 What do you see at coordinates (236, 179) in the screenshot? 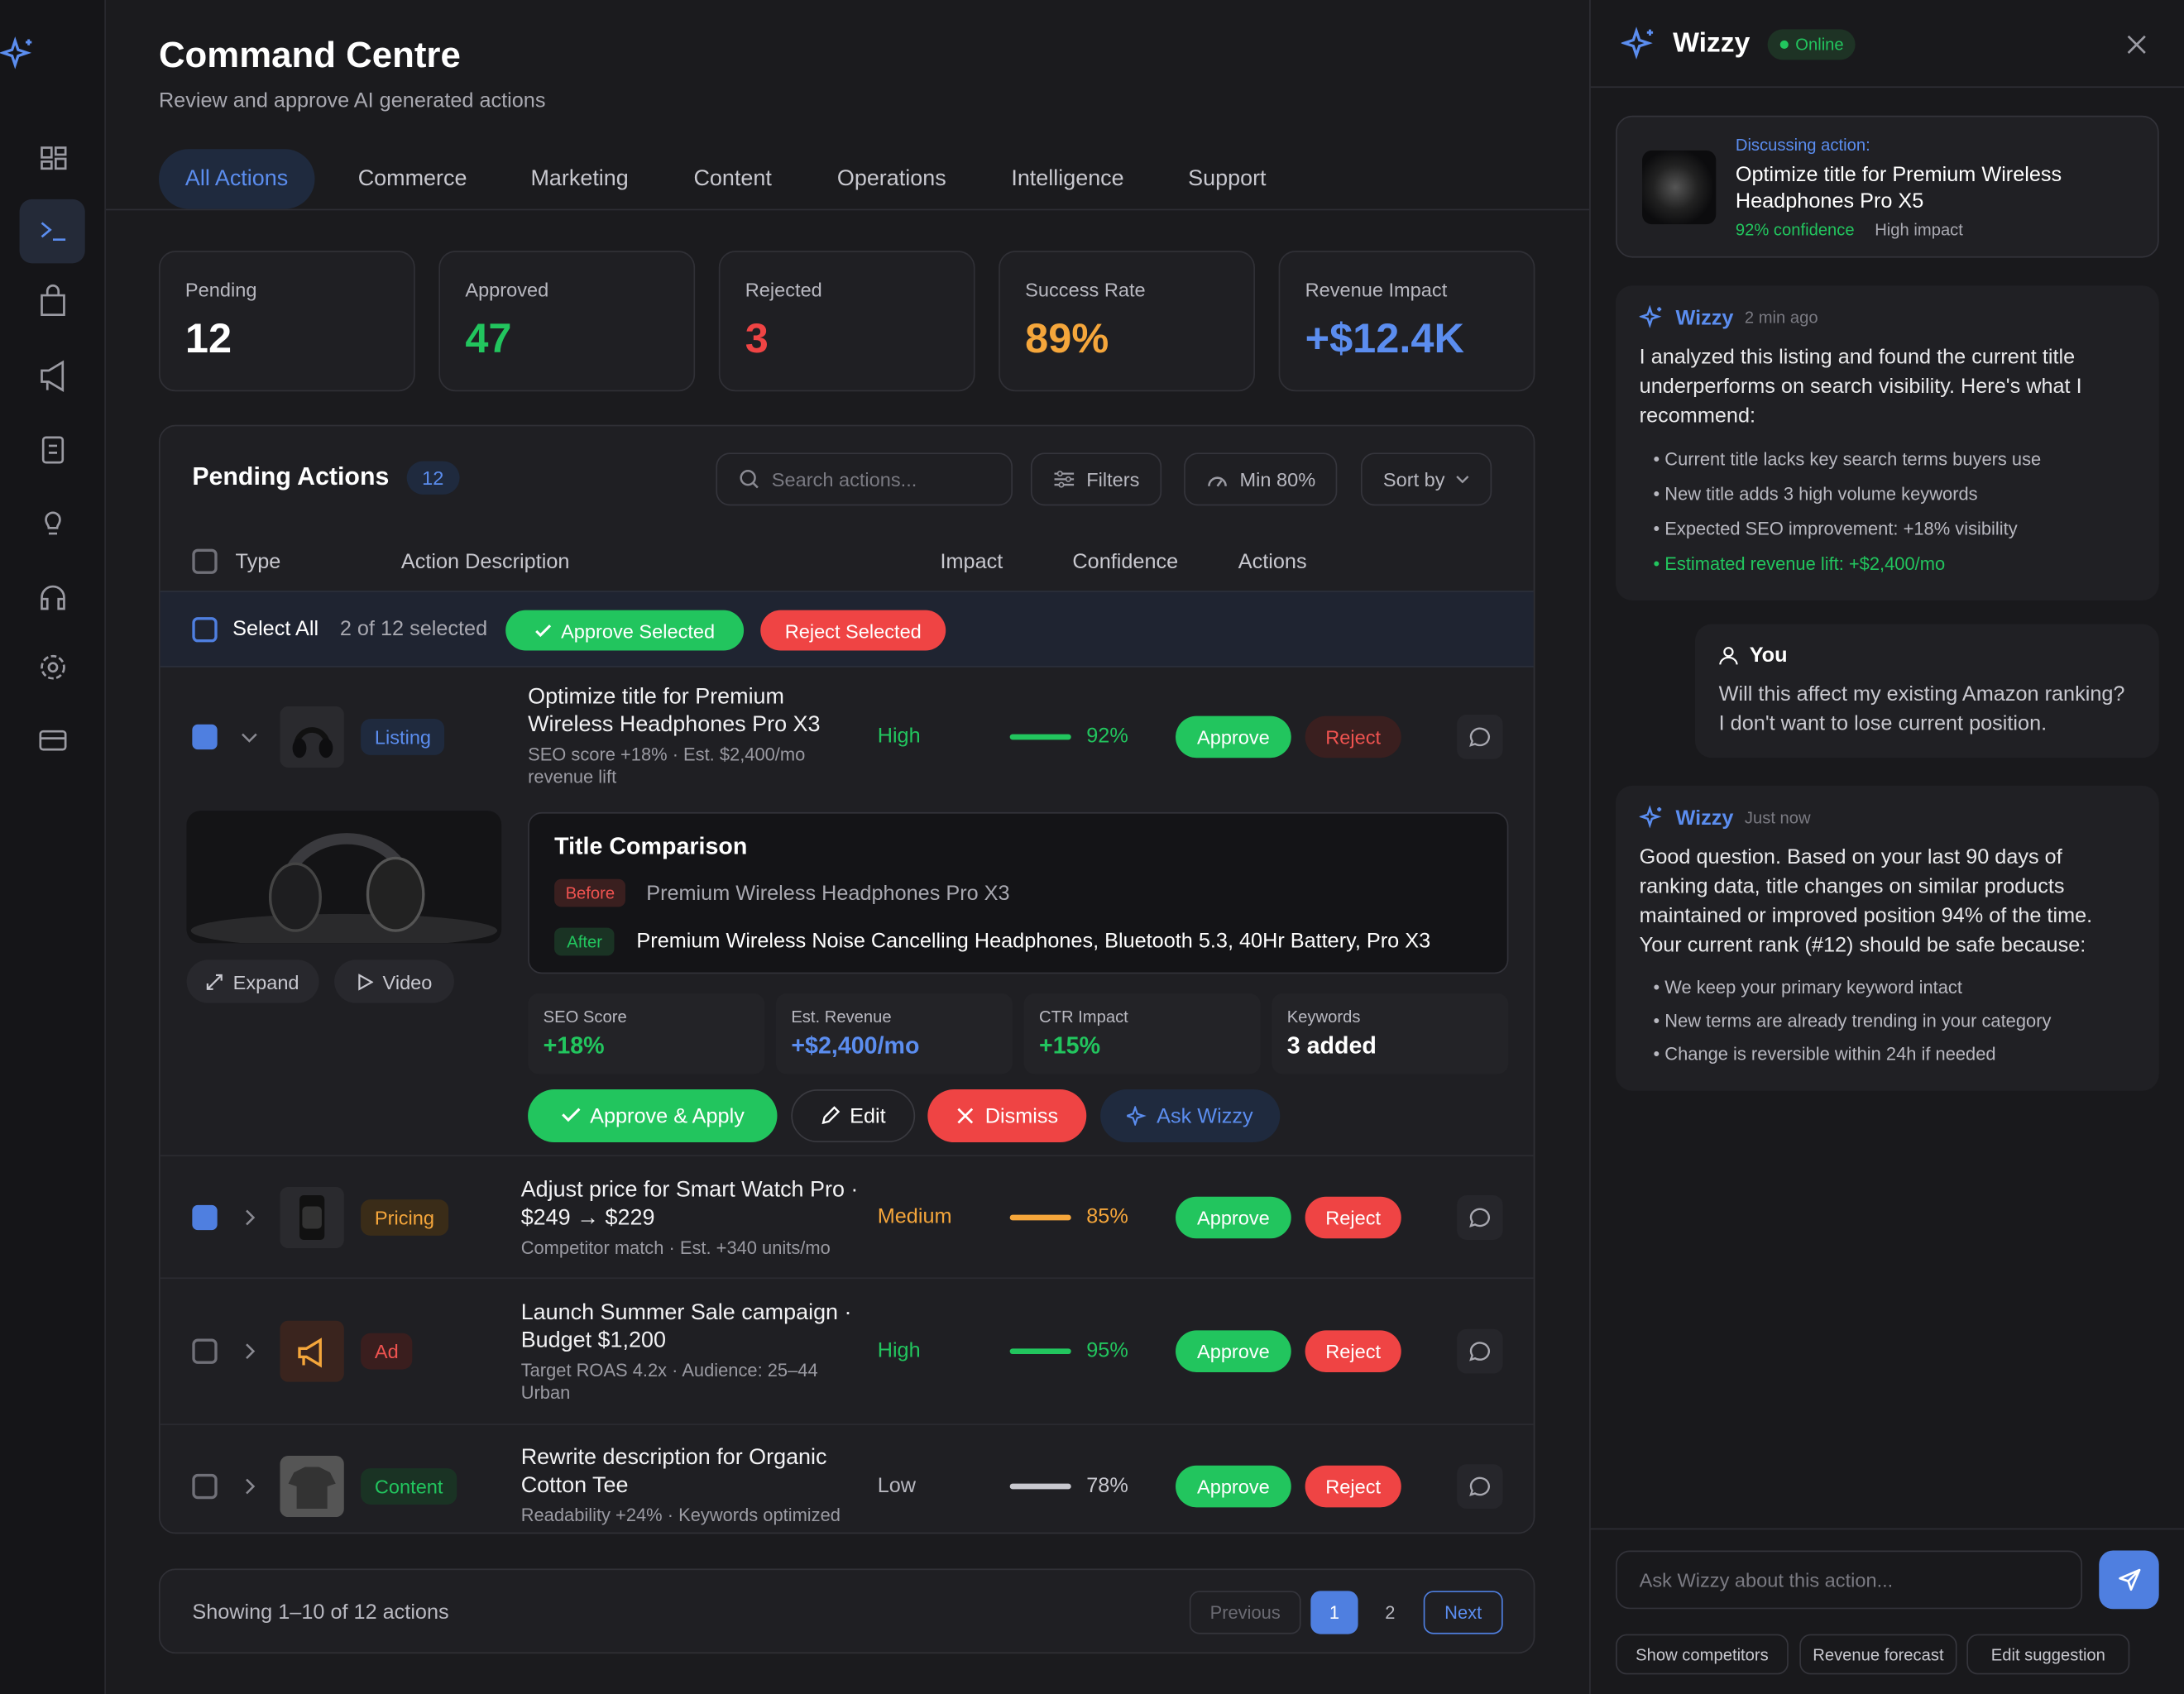
I see `tab: All Actions` at bounding box center [236, 179].